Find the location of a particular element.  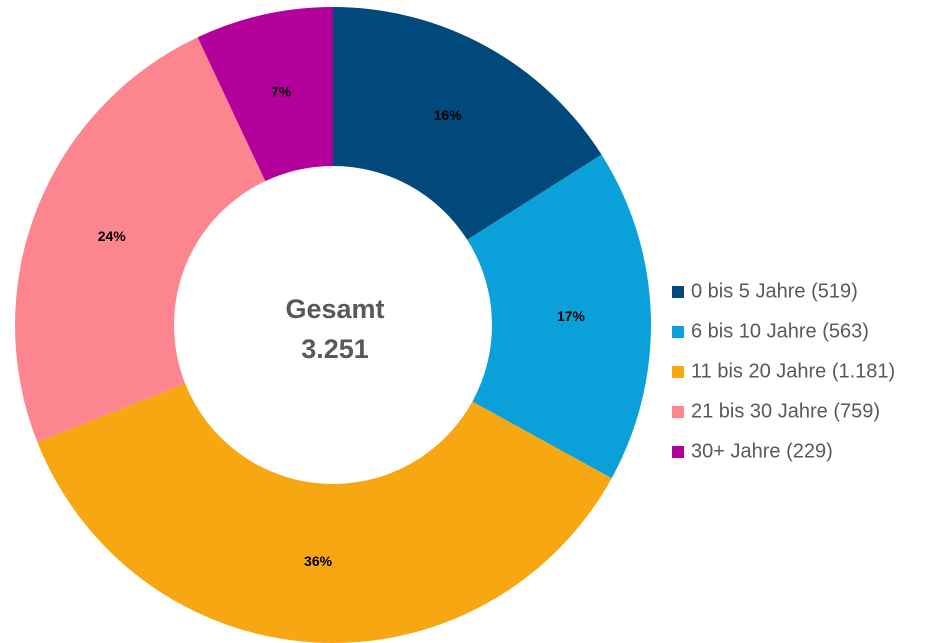

data-label: 24% is located at coordinates (112, 236).